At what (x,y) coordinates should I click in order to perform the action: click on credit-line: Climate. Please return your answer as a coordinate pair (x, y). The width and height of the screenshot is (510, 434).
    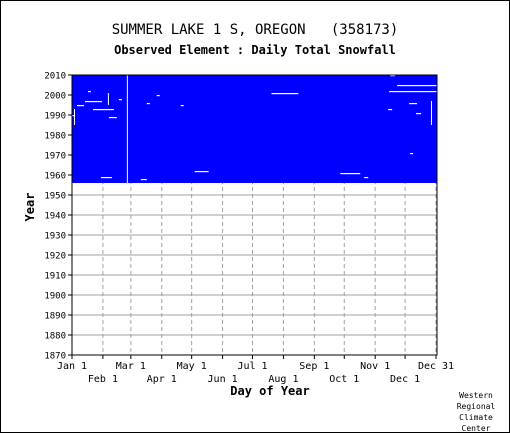
    Looking at the image, I should click on (476, 417).